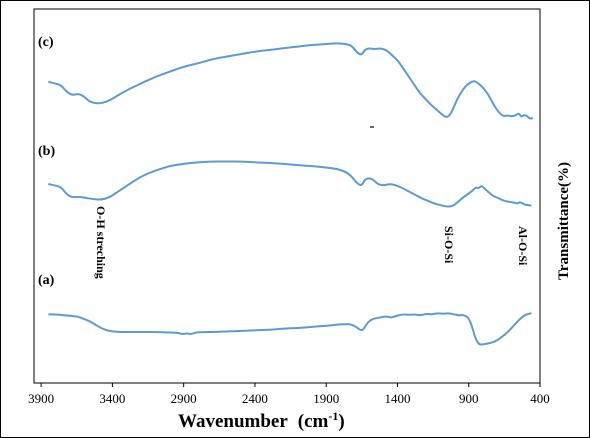 The width and height of the screenshot is (590, 438). What do you see at coordinates (41, 398) in the screenshot?
I see `x-tick-label: 3900` at bounding box center [41, 398].